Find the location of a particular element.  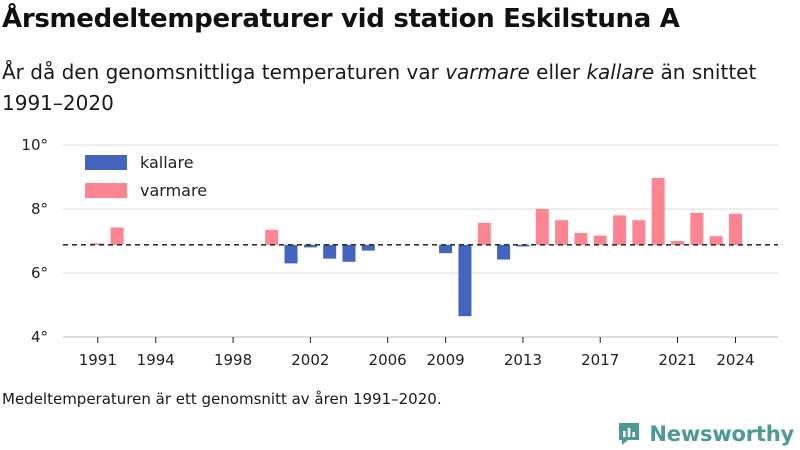

bar-2022 is located at coordinates (697, 228).